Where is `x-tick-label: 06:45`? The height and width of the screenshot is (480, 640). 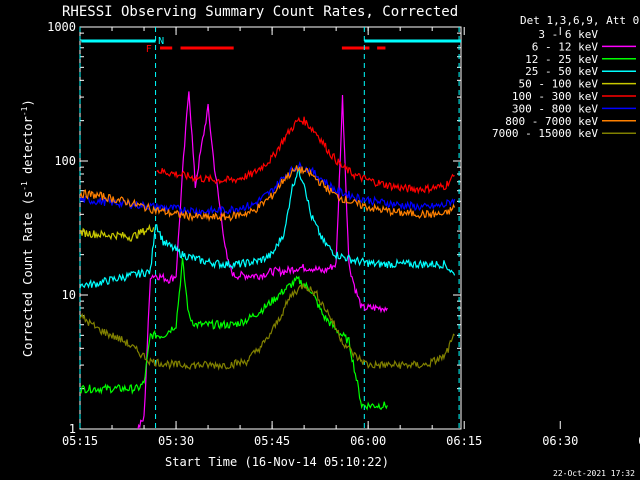
x-tick-label: 06:45 is located at coordinates (639, 441).